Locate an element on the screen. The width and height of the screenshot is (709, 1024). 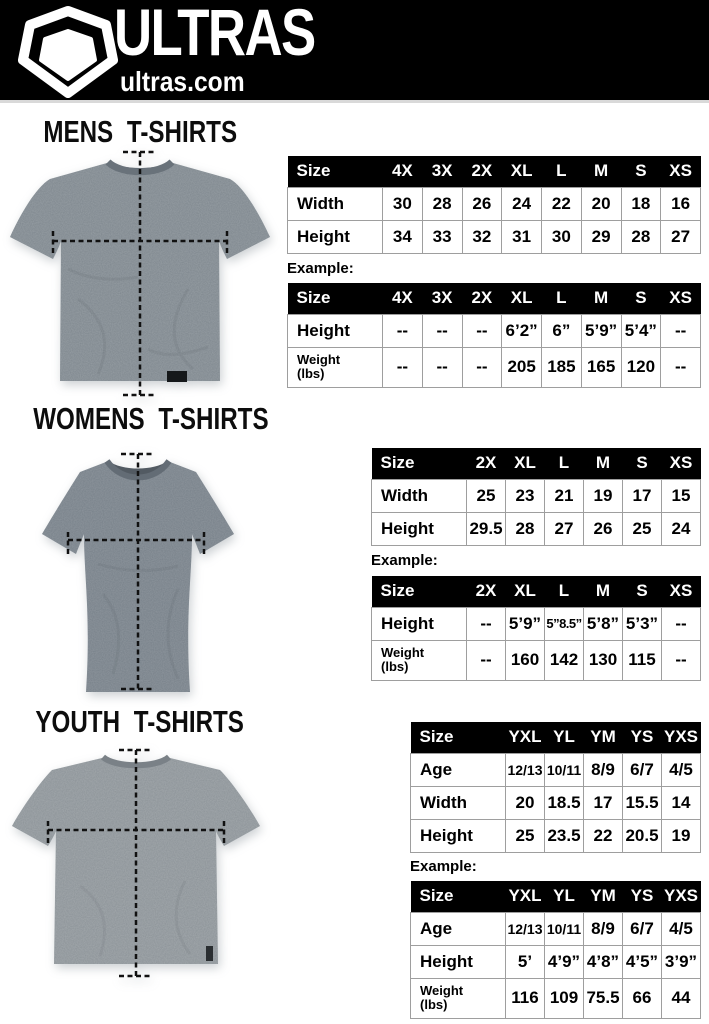
size-value-cell: 6” is located at coordinates (561, 330).